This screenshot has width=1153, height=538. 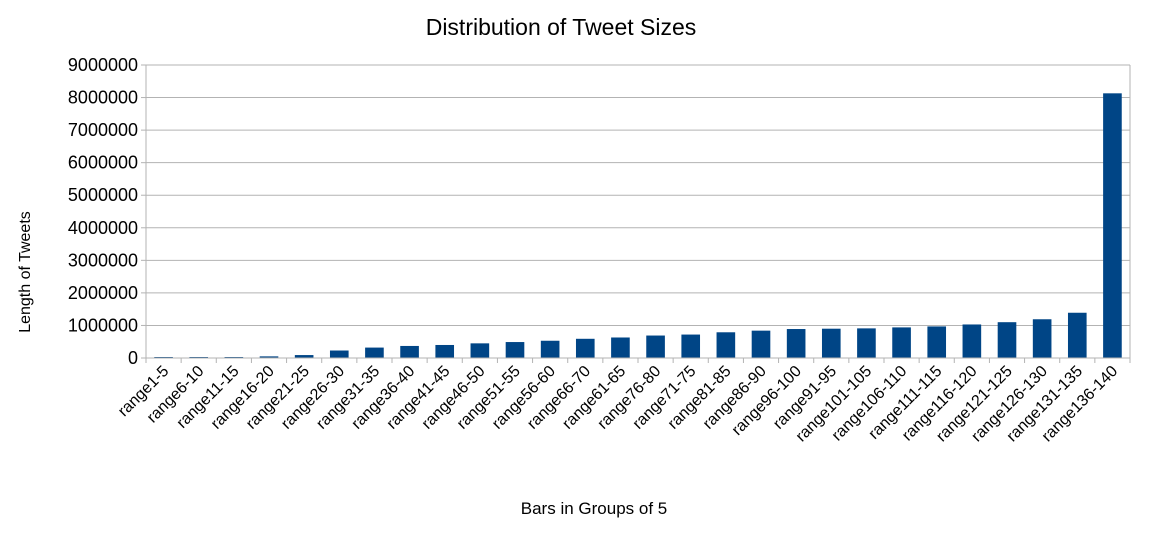 What do you see at coordinates (103, 98) in the screenshot?
I see `y-tick-label: 8000000` at bounding box center [103, 98].